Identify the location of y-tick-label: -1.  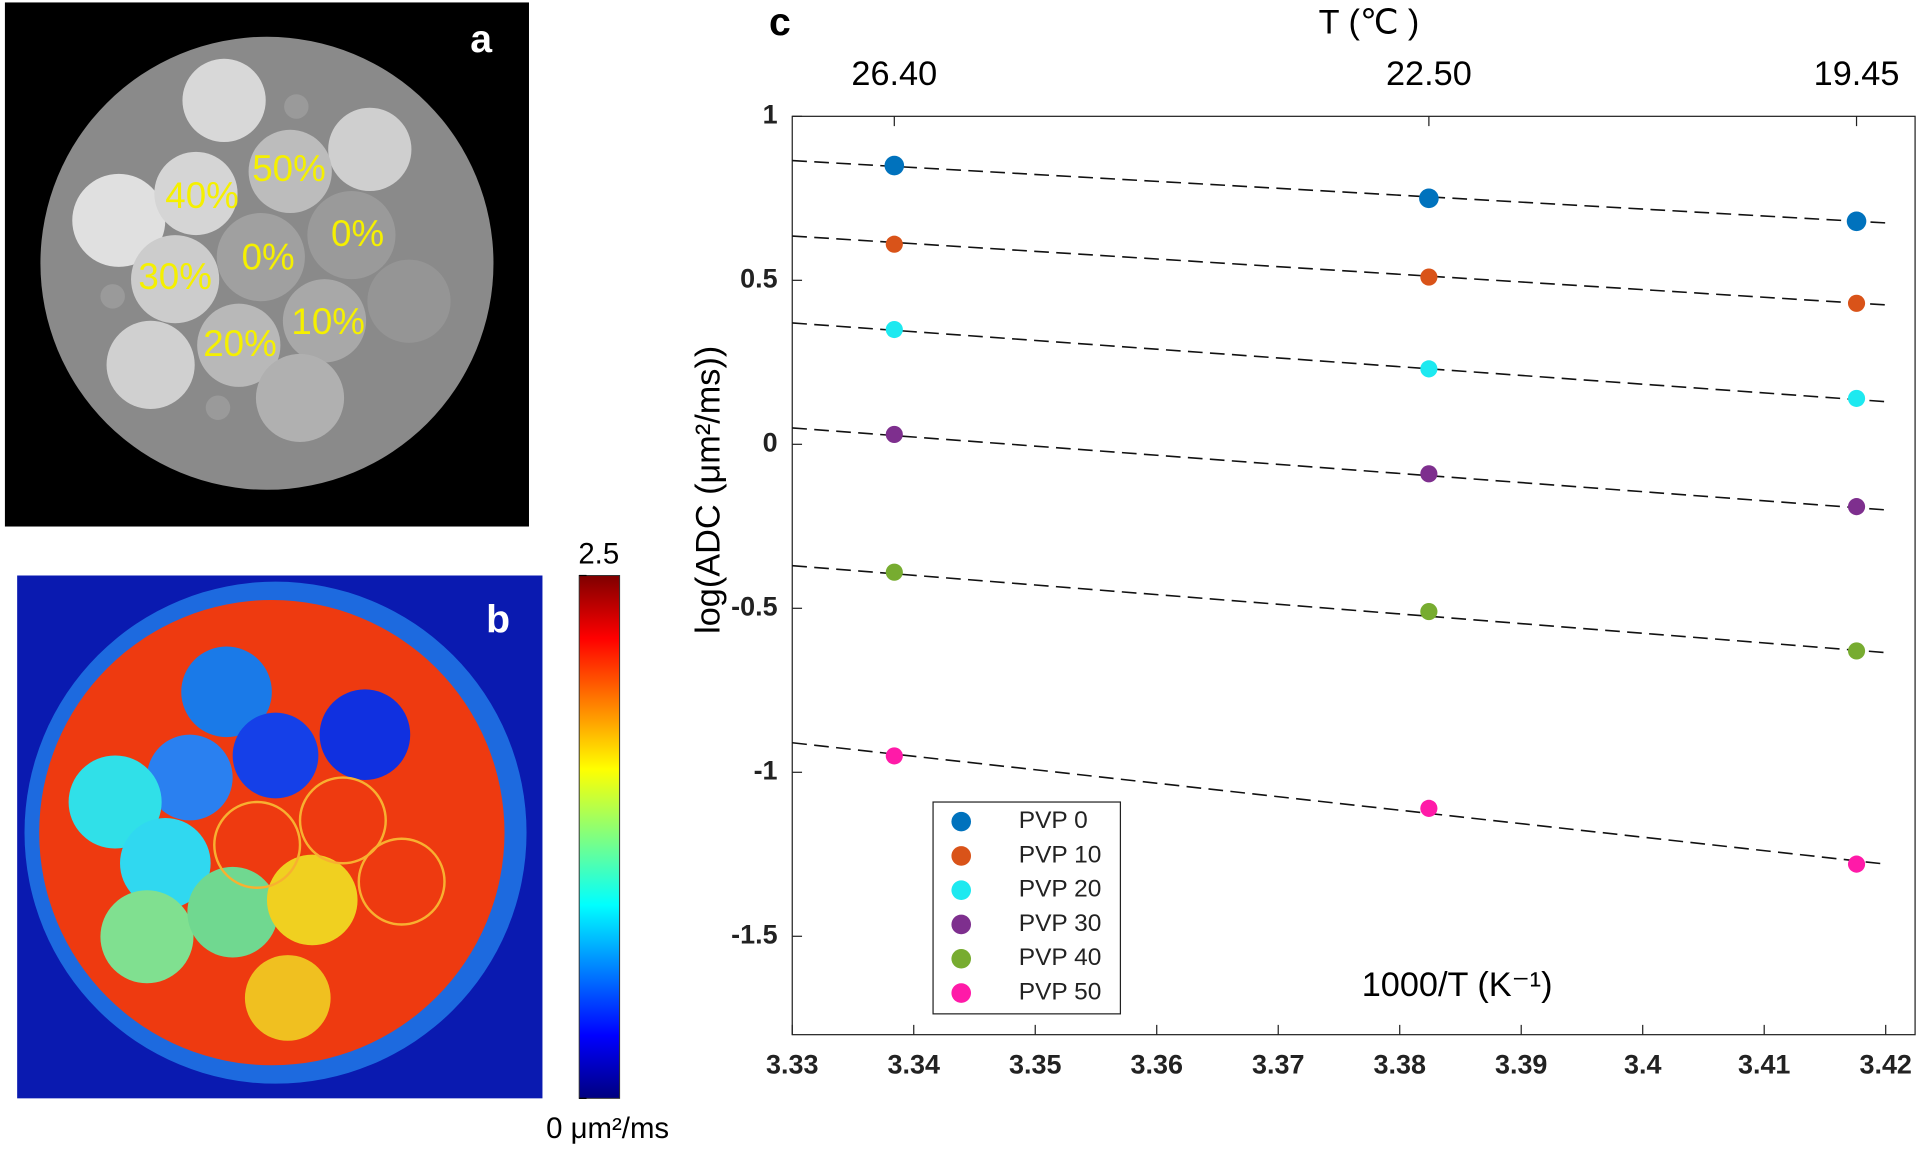
(766, 770).